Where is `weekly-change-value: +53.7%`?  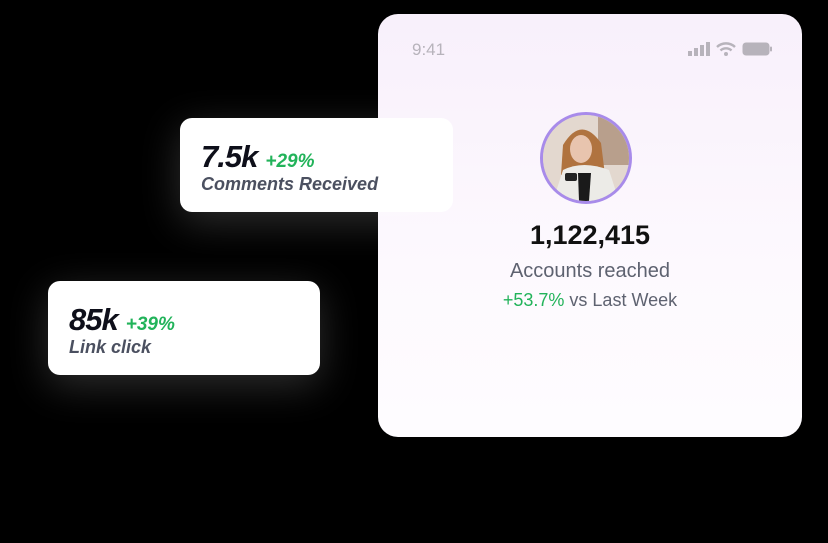
weekly-change-value: +53.7% is located at coordinates (533, 300).